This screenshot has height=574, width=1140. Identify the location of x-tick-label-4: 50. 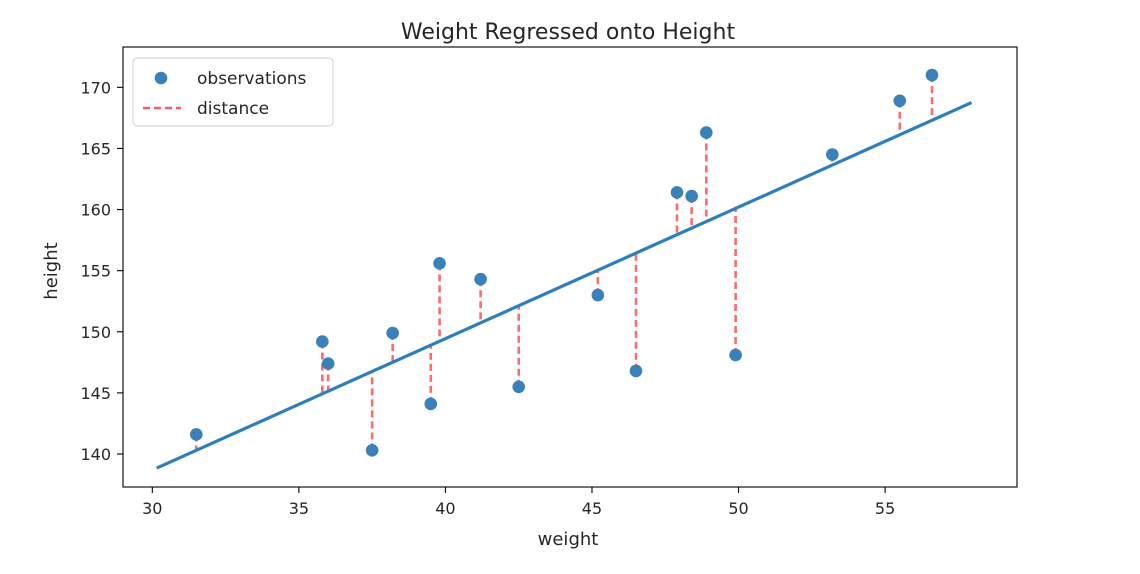
(738, 508).